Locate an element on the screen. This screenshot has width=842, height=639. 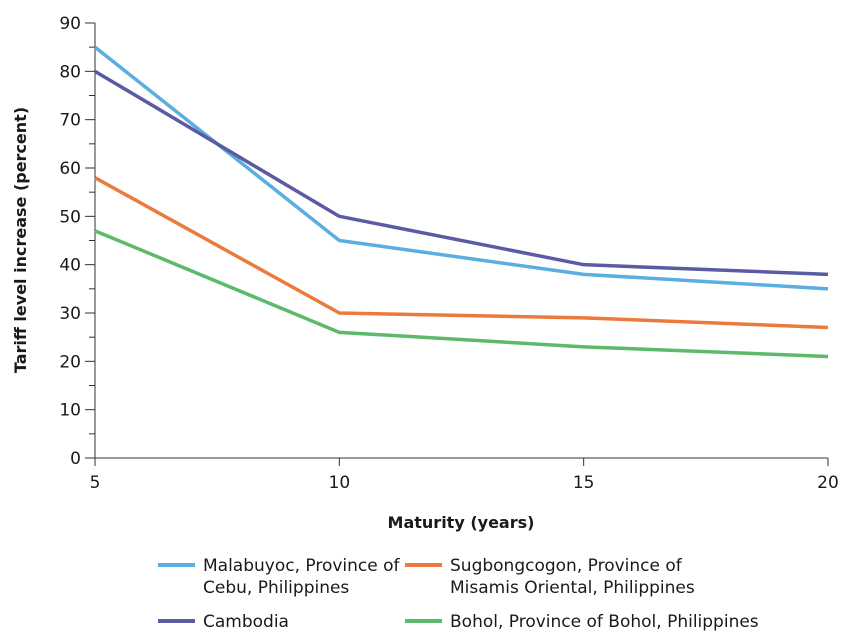
x-axis-title: Maturity (years) is located at coordinates (461, 522).